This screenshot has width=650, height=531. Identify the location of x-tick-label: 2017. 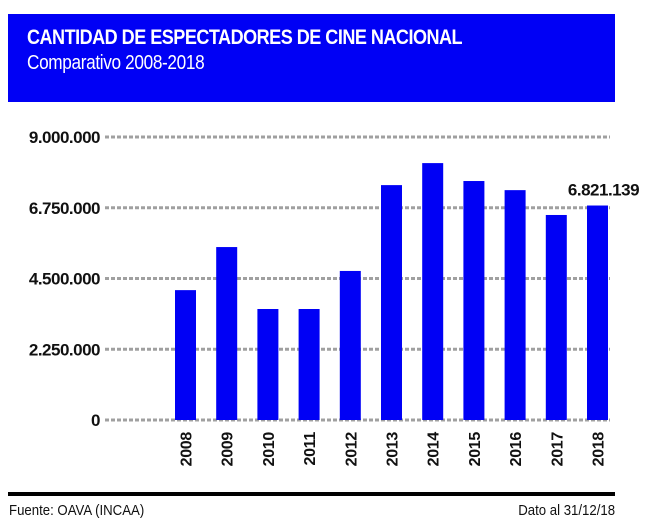
(557, 449).